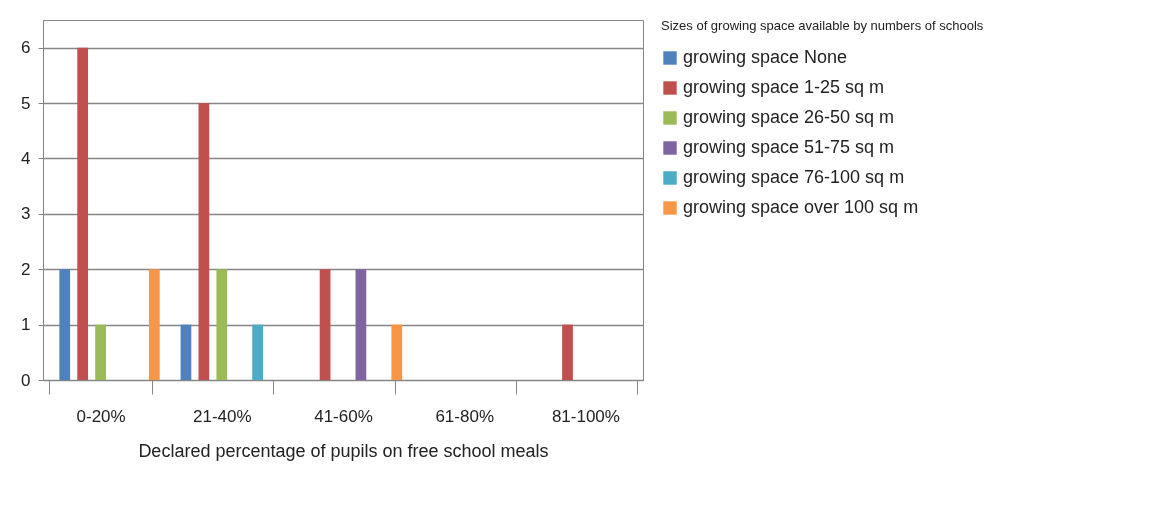 This screenshot has width=1149, height=506. I want to click on legend-title: Sizes of growing space available by numbers of schools, so click(822, 25).